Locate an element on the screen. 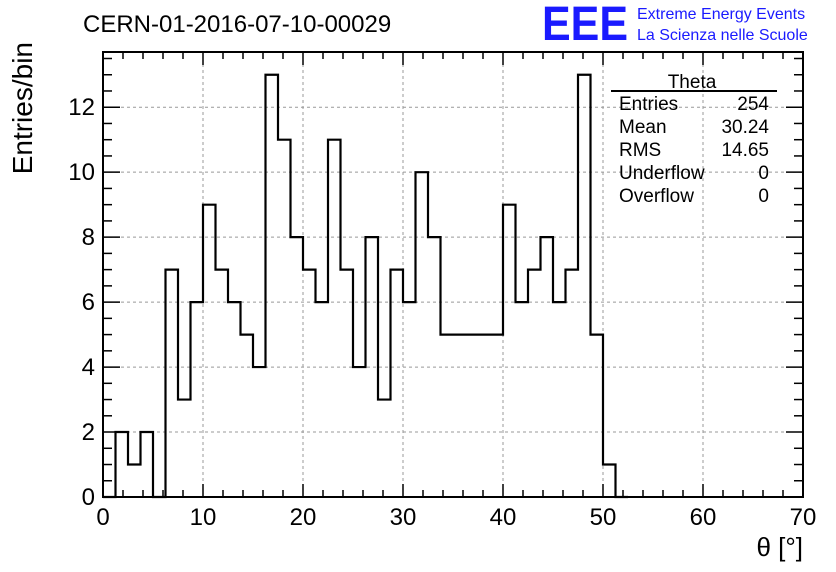 The height and width of the screenshot is (572, 836). stats-row-value: 14.65 is located at coordinates (745, 150).